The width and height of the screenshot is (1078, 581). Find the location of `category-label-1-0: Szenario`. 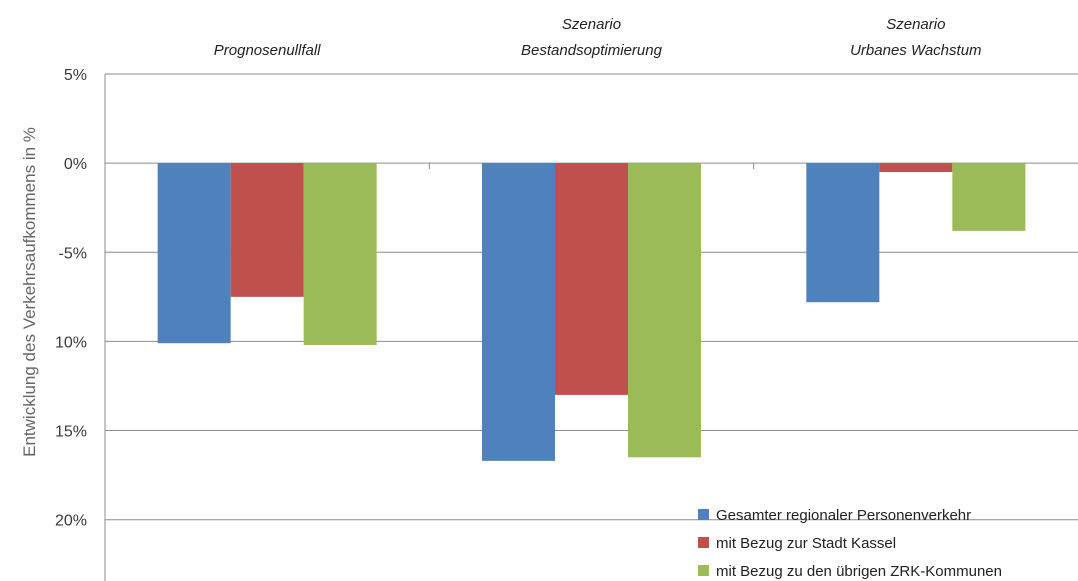

category-label-1-0: Szenario is located at coordinates (591, 24).